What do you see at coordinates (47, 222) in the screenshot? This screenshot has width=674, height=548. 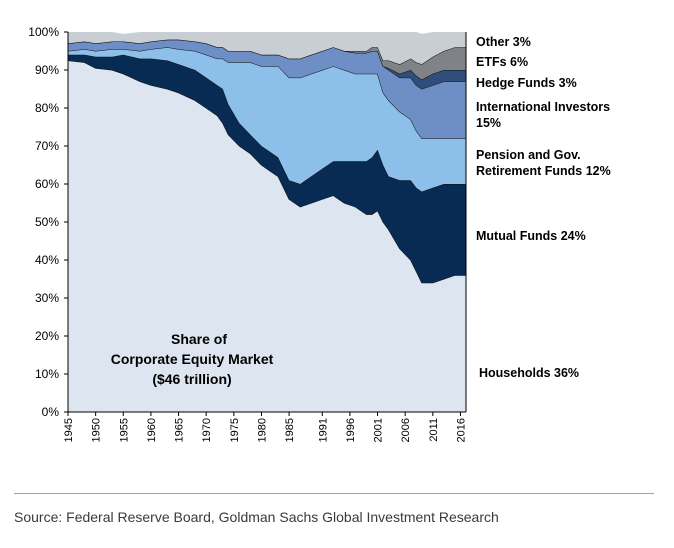 I see `y-tick-label: 50%` at bounding box center [47, 222].